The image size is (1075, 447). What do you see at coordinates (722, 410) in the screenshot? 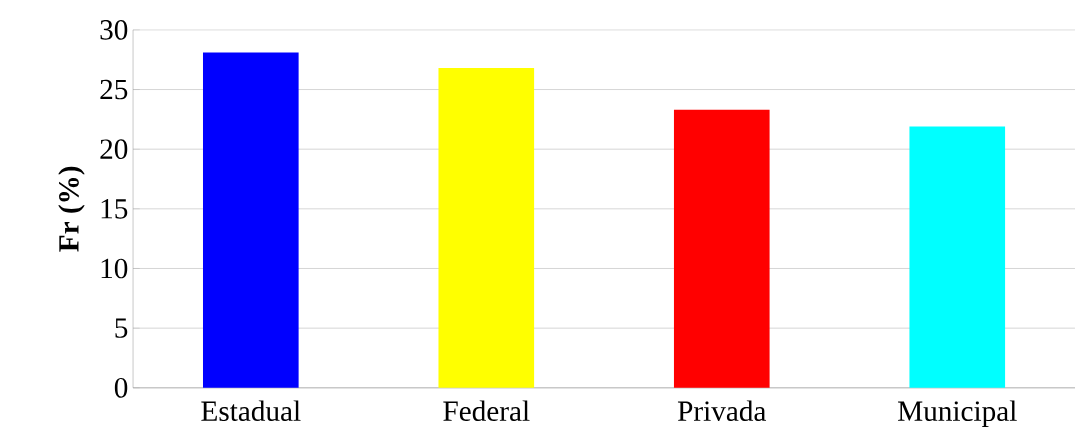
I see `x-tick-label: Privada` at bounding box center [722, 410].